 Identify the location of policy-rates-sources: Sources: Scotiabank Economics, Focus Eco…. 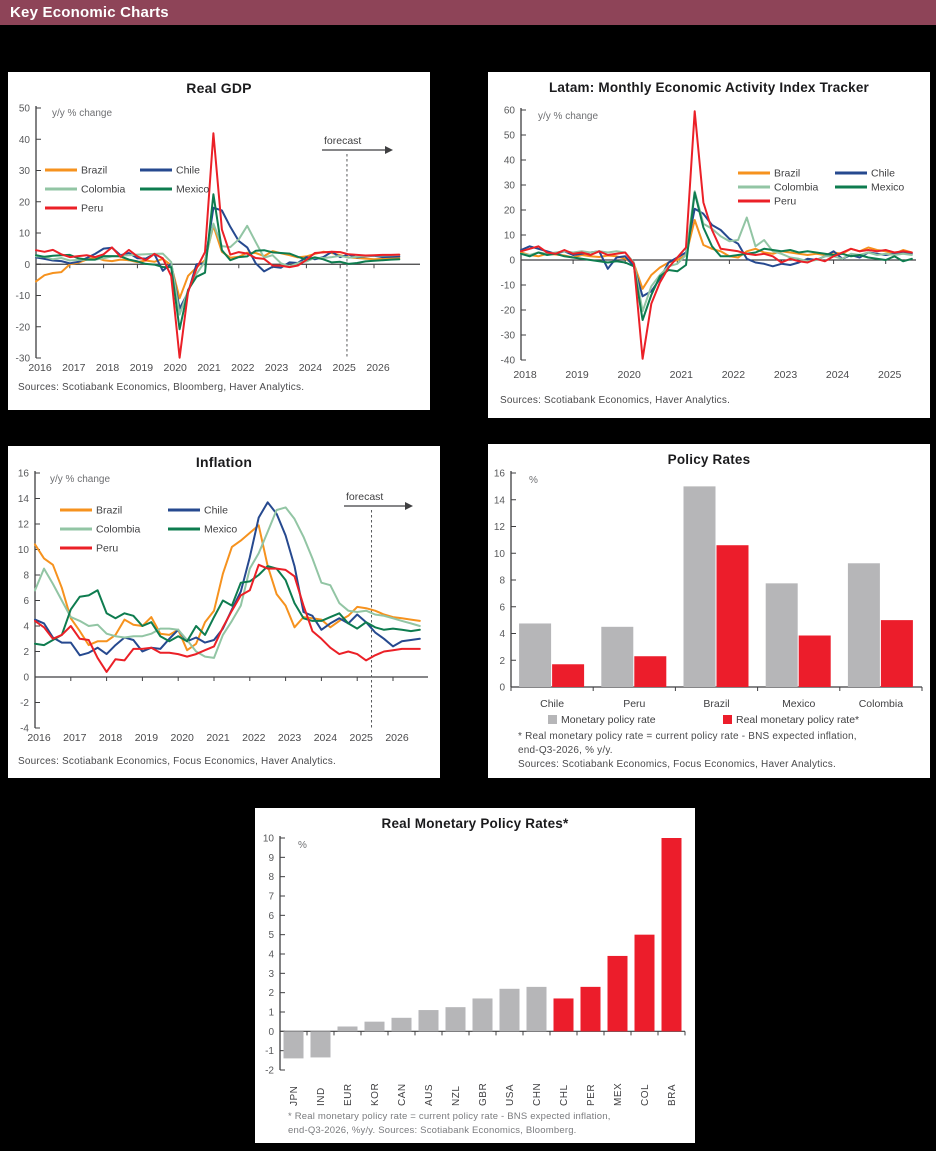
(677, 764).